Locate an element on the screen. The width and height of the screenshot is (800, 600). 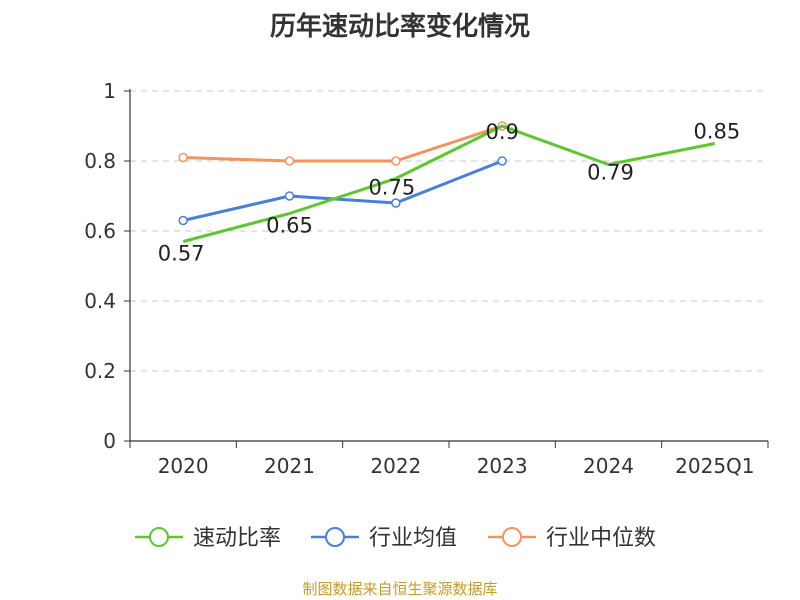
legend-item: 速动比率 is located at coordinates (208, 538).